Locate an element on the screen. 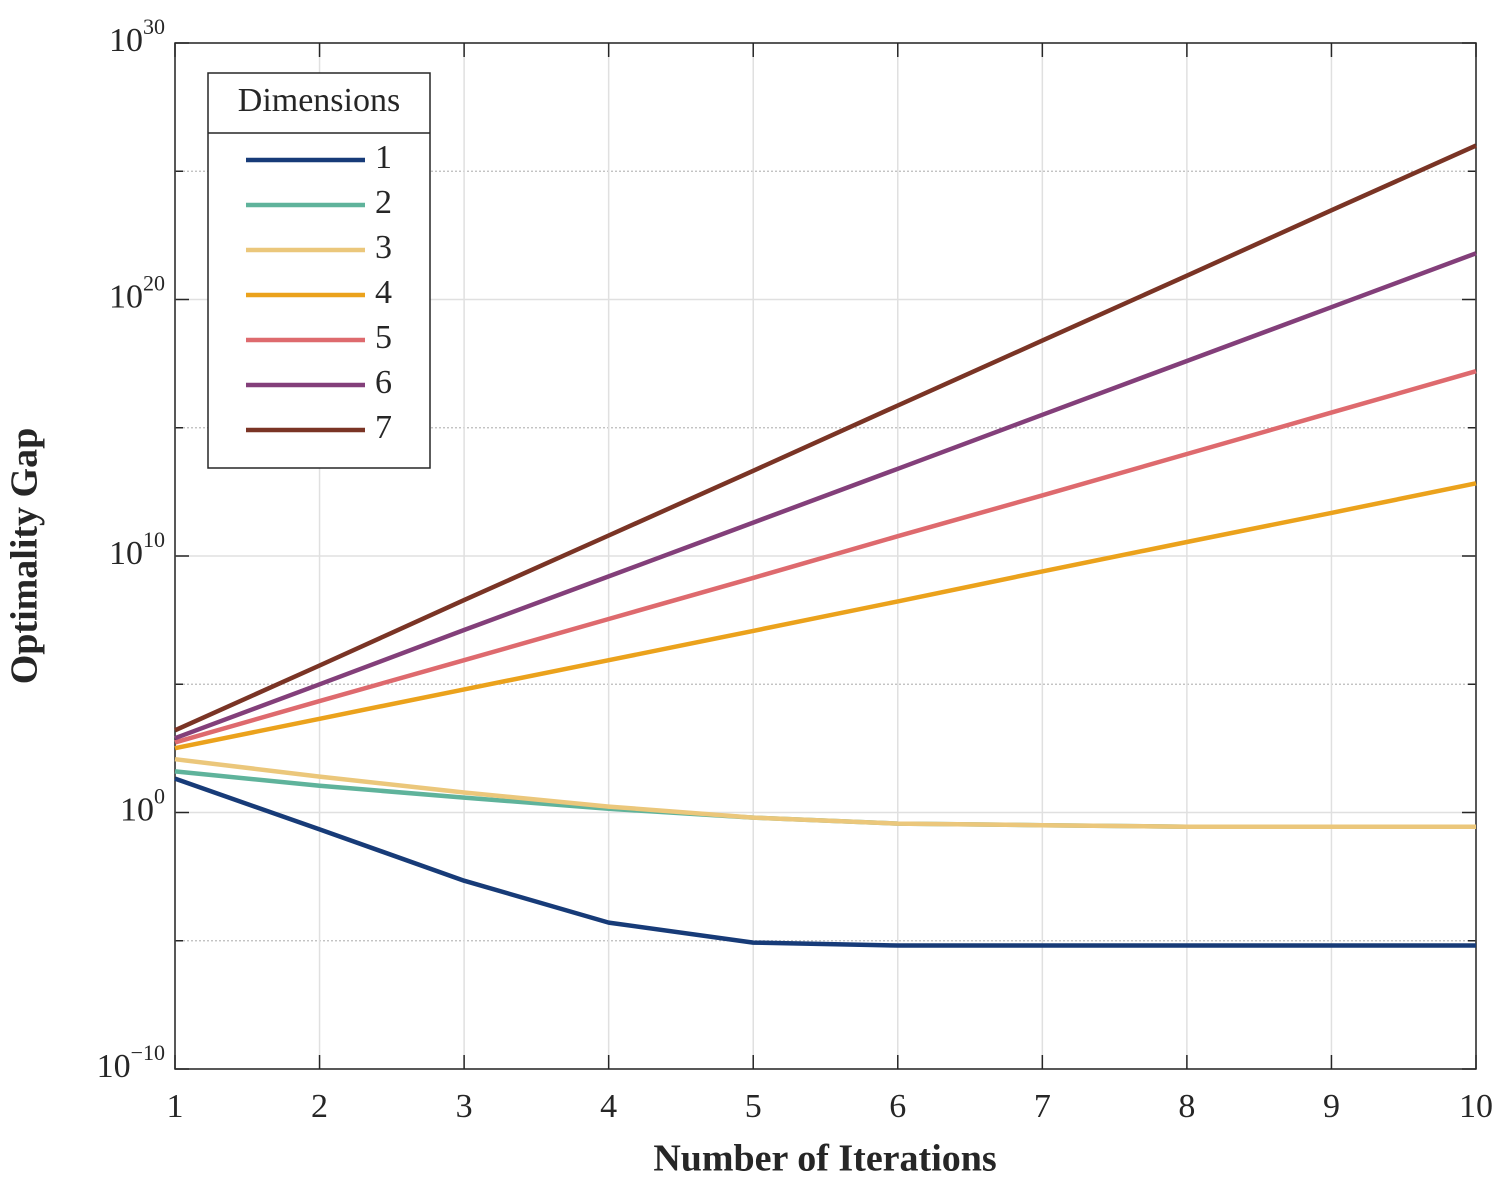 The height and width of the screenshot is (1181, 1503). legend-label: 3 is located at coordinates (383, 247).